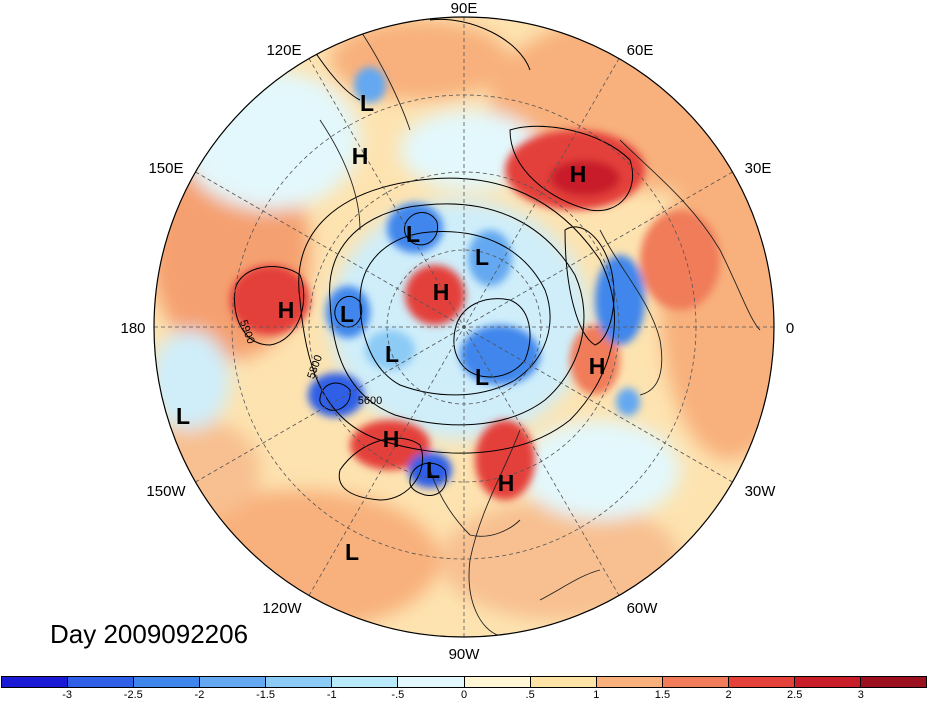 This screenshot has height=703, width=928. Describe the element at coordinates (728, 695) in the screenshot. I see `colorbar-tick-label: 2` at that location.